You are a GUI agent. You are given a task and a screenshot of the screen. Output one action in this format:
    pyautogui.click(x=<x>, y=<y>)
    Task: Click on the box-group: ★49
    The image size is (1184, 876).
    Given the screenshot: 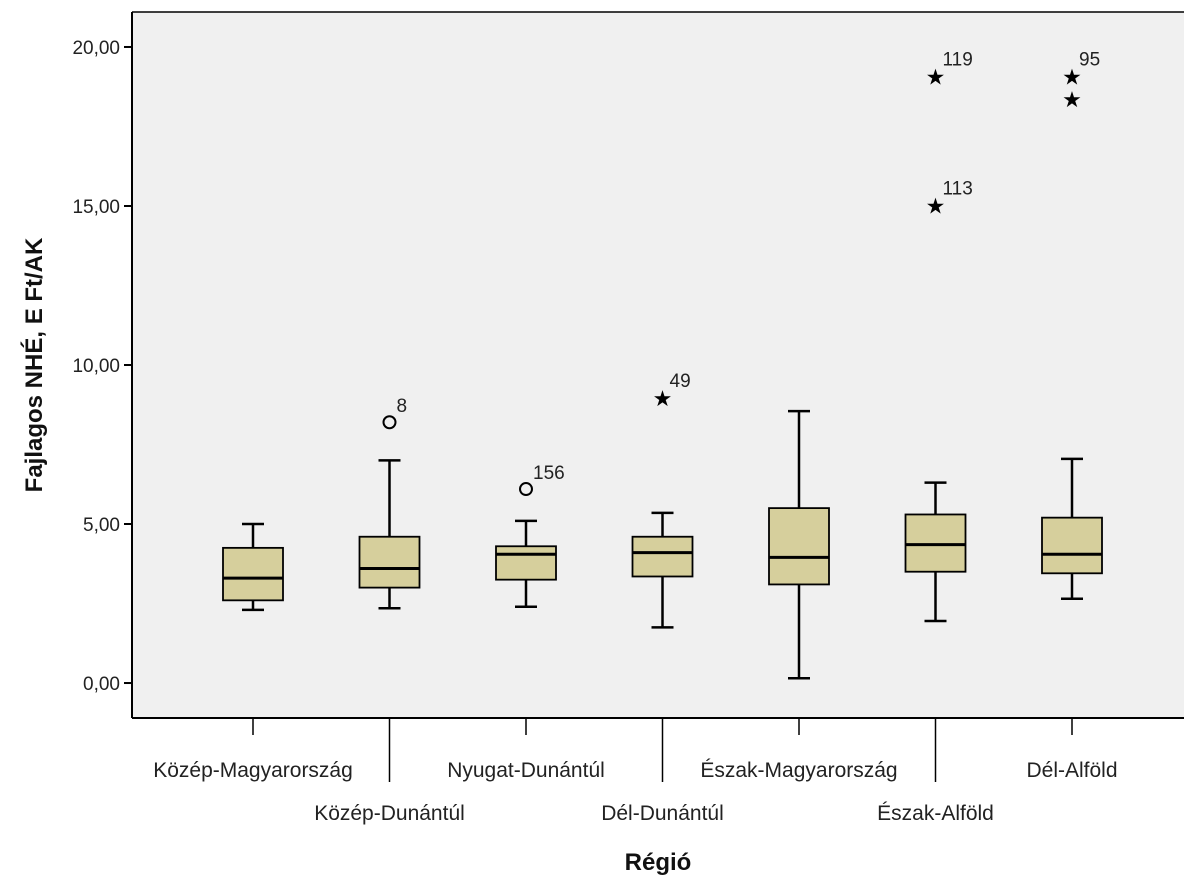 What is the action you would take?
    pyautogui.click(x=662, y=500)
    